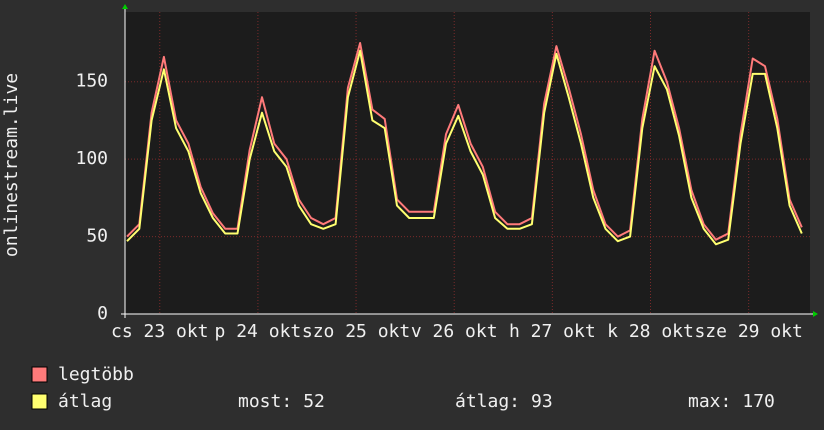  Describe the element at coordinates (731, 401) in the screenshot. I see `stat: max: 170` at that location.